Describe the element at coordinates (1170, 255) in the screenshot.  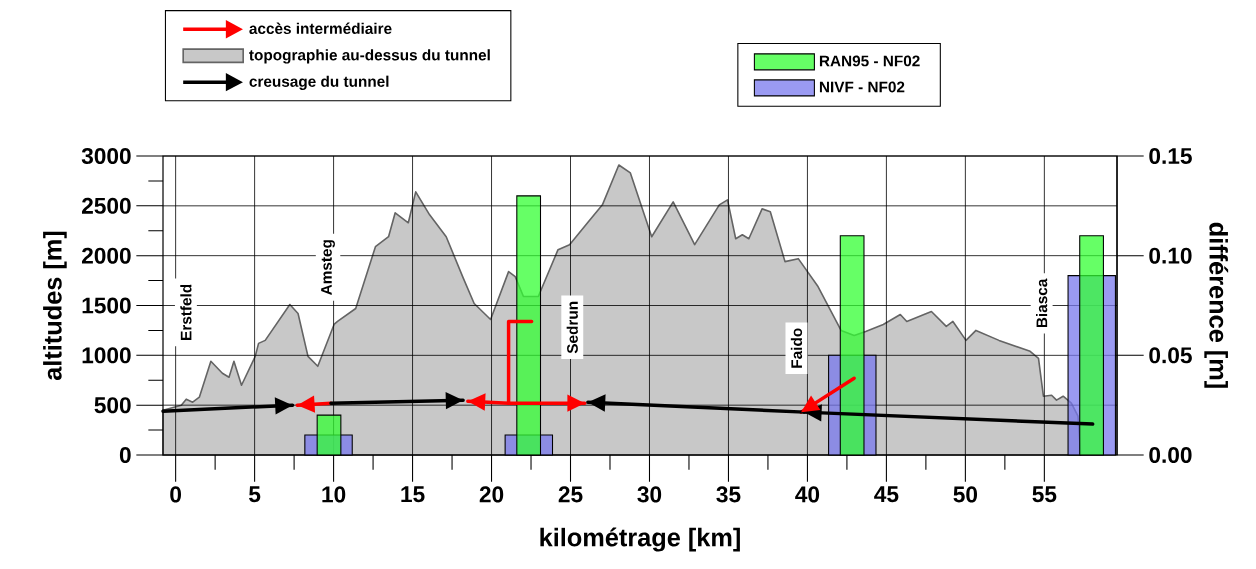
I see `y2-tick-label: 0.10` at that location.